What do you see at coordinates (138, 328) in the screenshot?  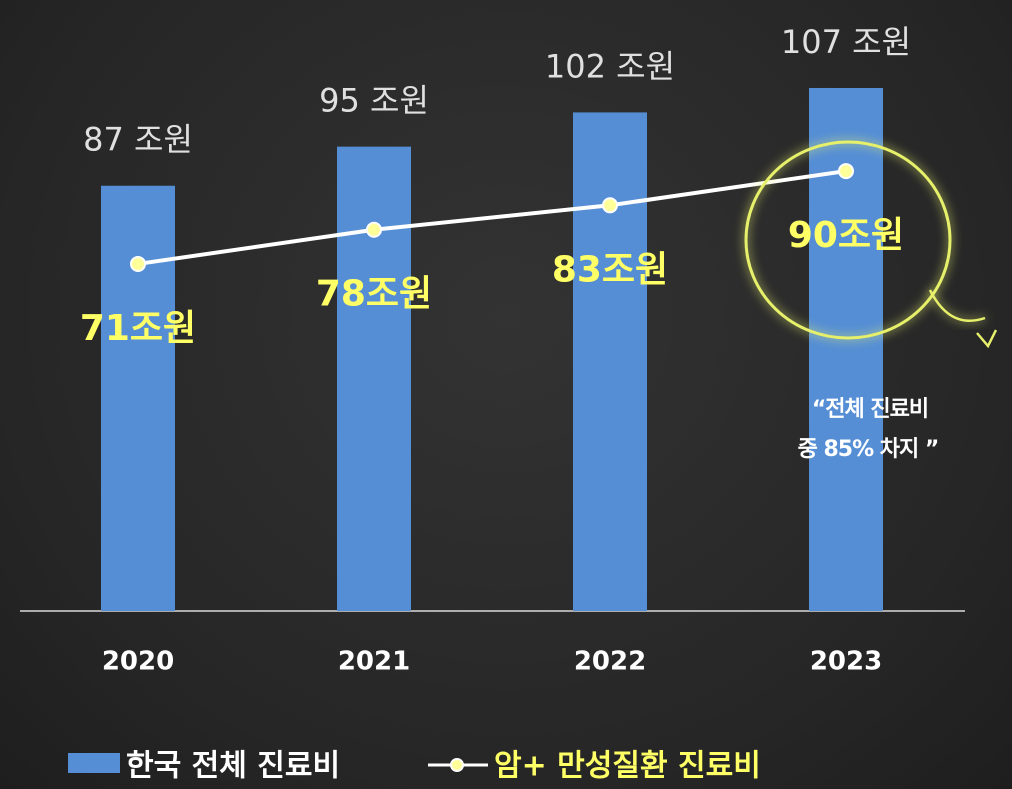 I see `line-value-label: 71조원` at bounding box center [138, 328].